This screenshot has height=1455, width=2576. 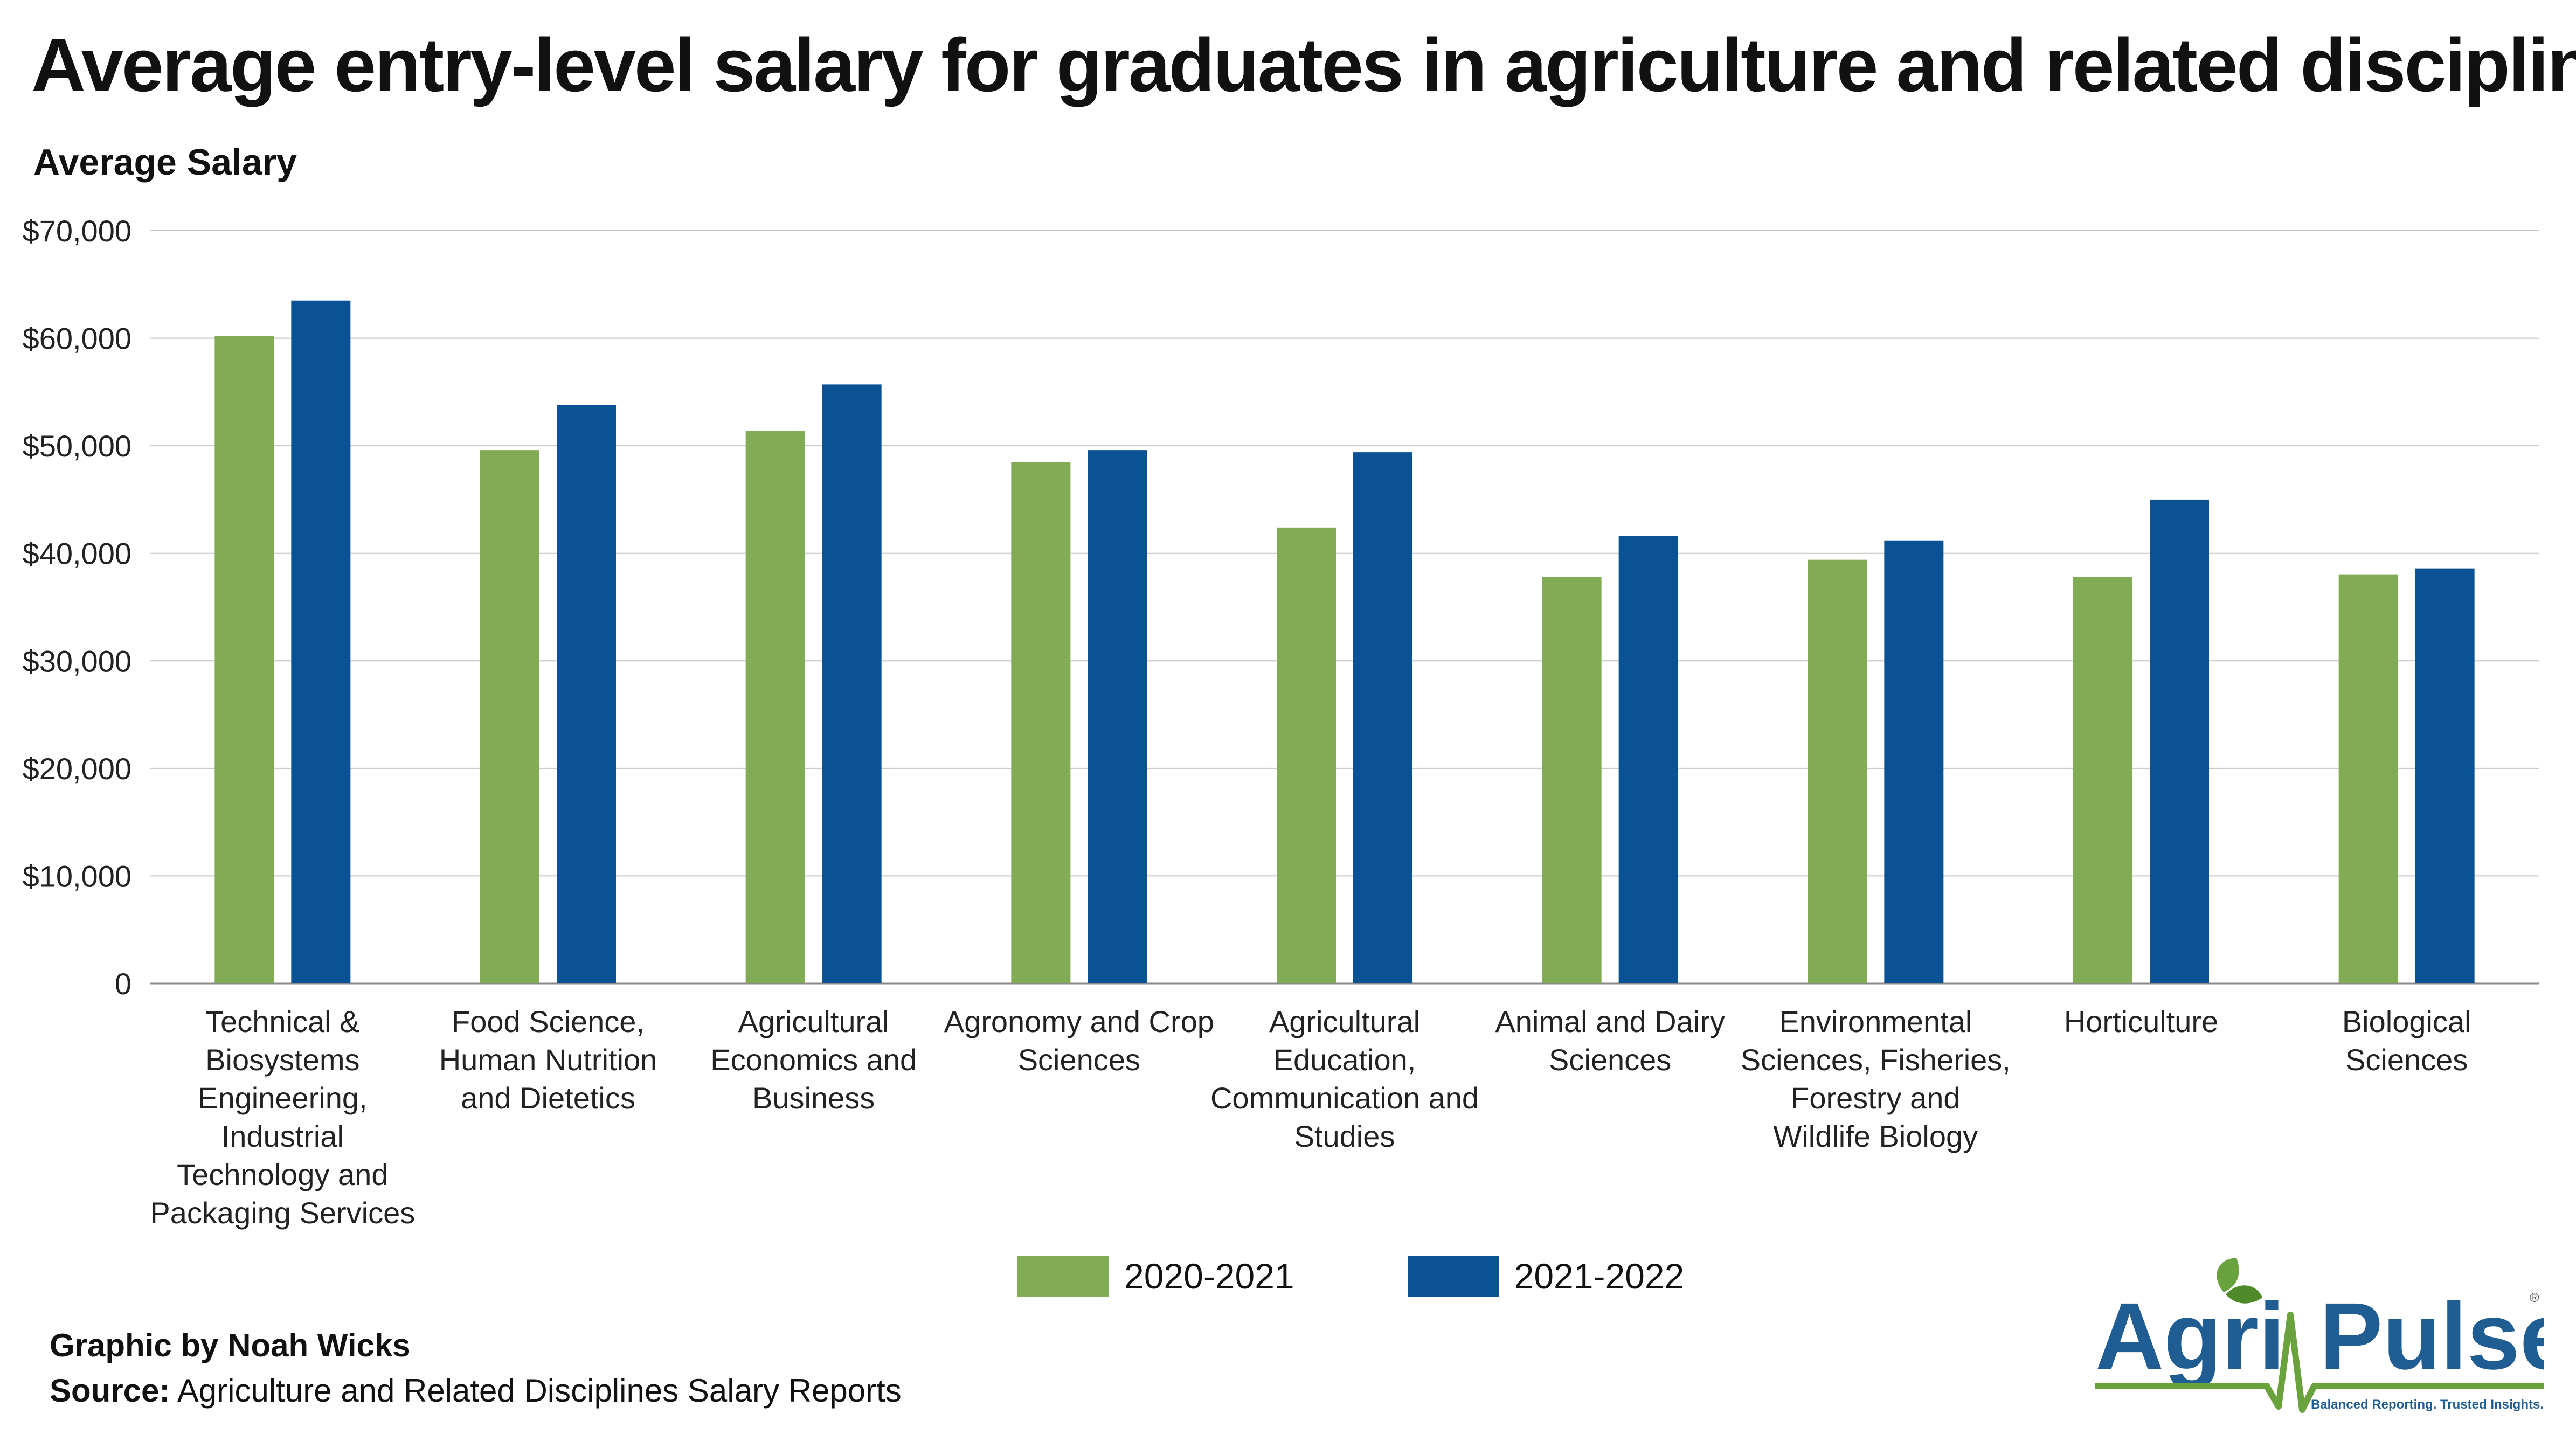 I want to click on x-category-label-line: Technical &, so click(x=282, y=1021).